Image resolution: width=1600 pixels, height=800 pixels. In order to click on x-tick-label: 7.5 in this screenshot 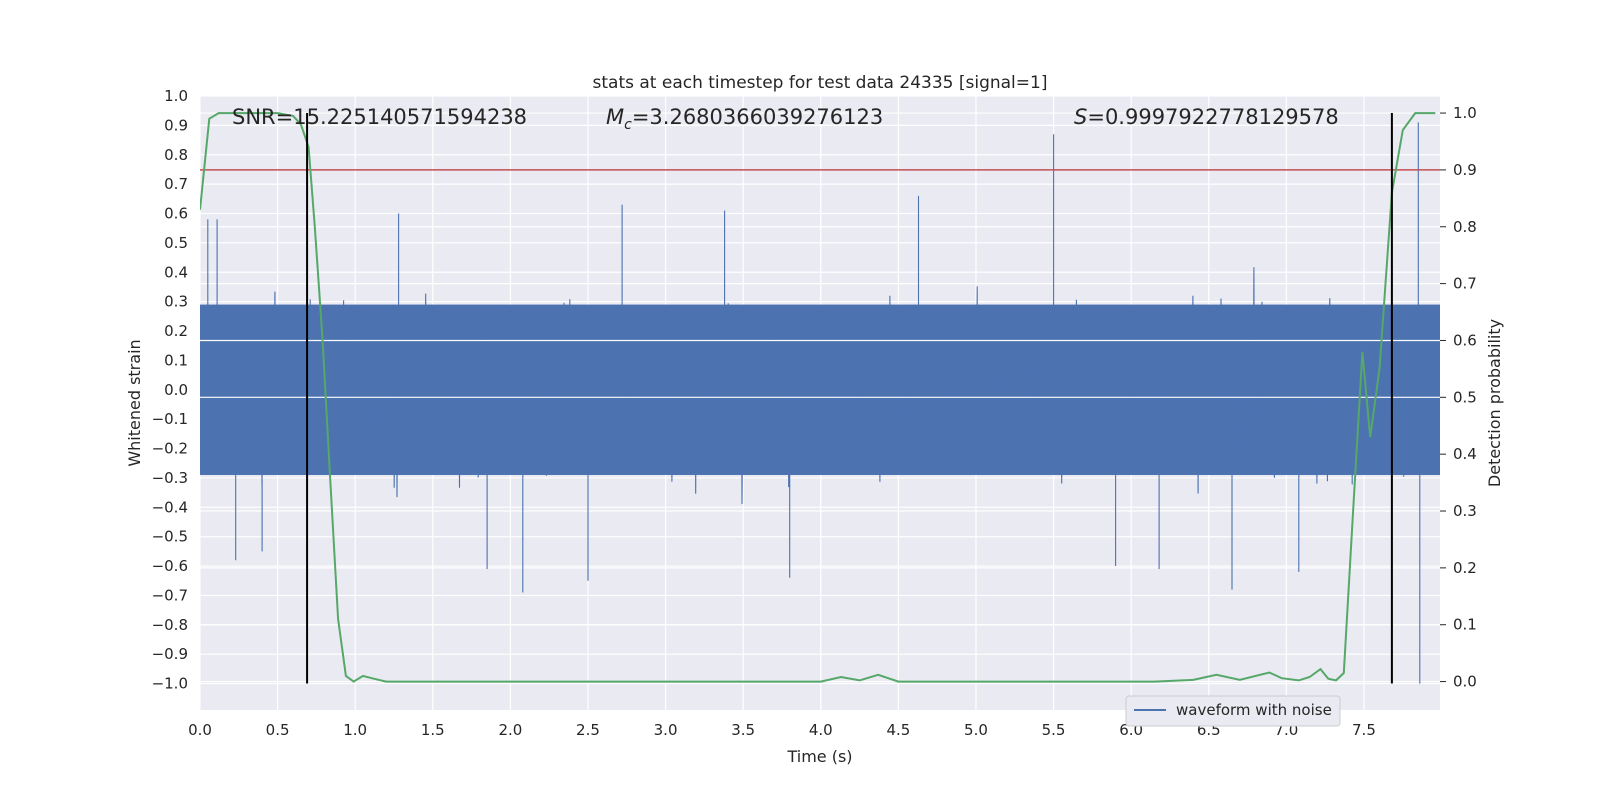, I will do `click(1364, 730)`.